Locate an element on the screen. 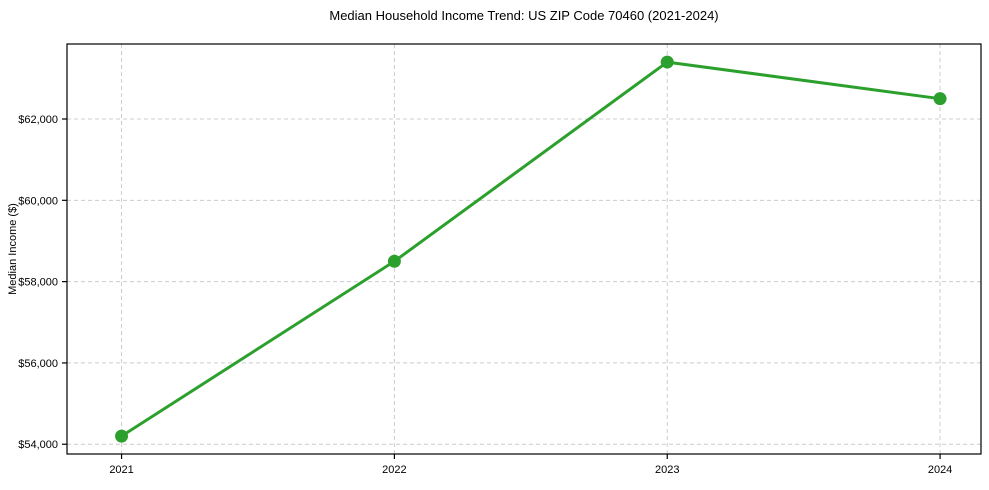 The height and width of the screenshot is (490, 989). x-tick-label: 2024 is located at coordinates (940, 470).